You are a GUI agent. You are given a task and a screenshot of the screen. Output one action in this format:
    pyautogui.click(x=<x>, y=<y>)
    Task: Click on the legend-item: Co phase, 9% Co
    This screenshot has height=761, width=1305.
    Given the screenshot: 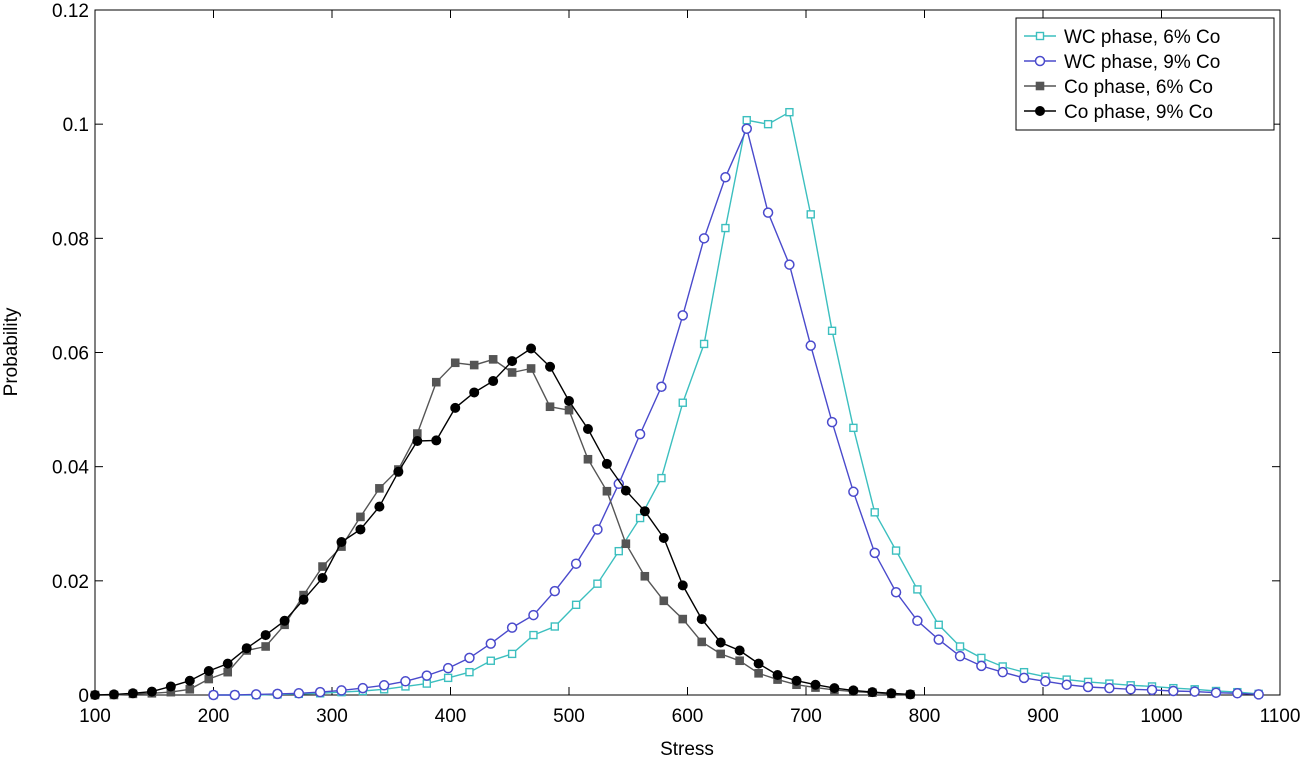 What is the action you would take?
    pyautogui.click(x=1118, y=112)
    